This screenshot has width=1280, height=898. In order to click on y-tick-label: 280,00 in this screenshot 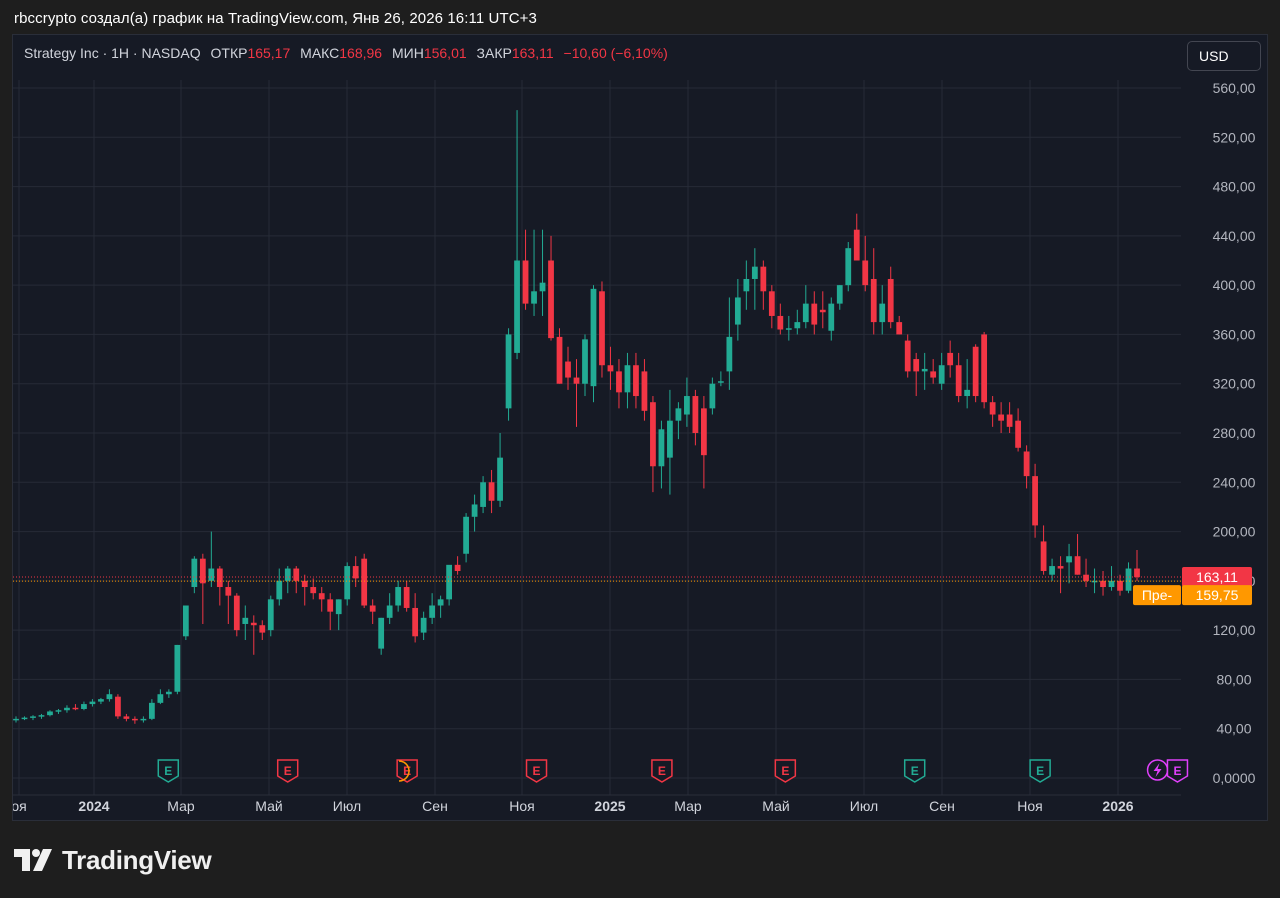, I will do `click(1234, 433)`.